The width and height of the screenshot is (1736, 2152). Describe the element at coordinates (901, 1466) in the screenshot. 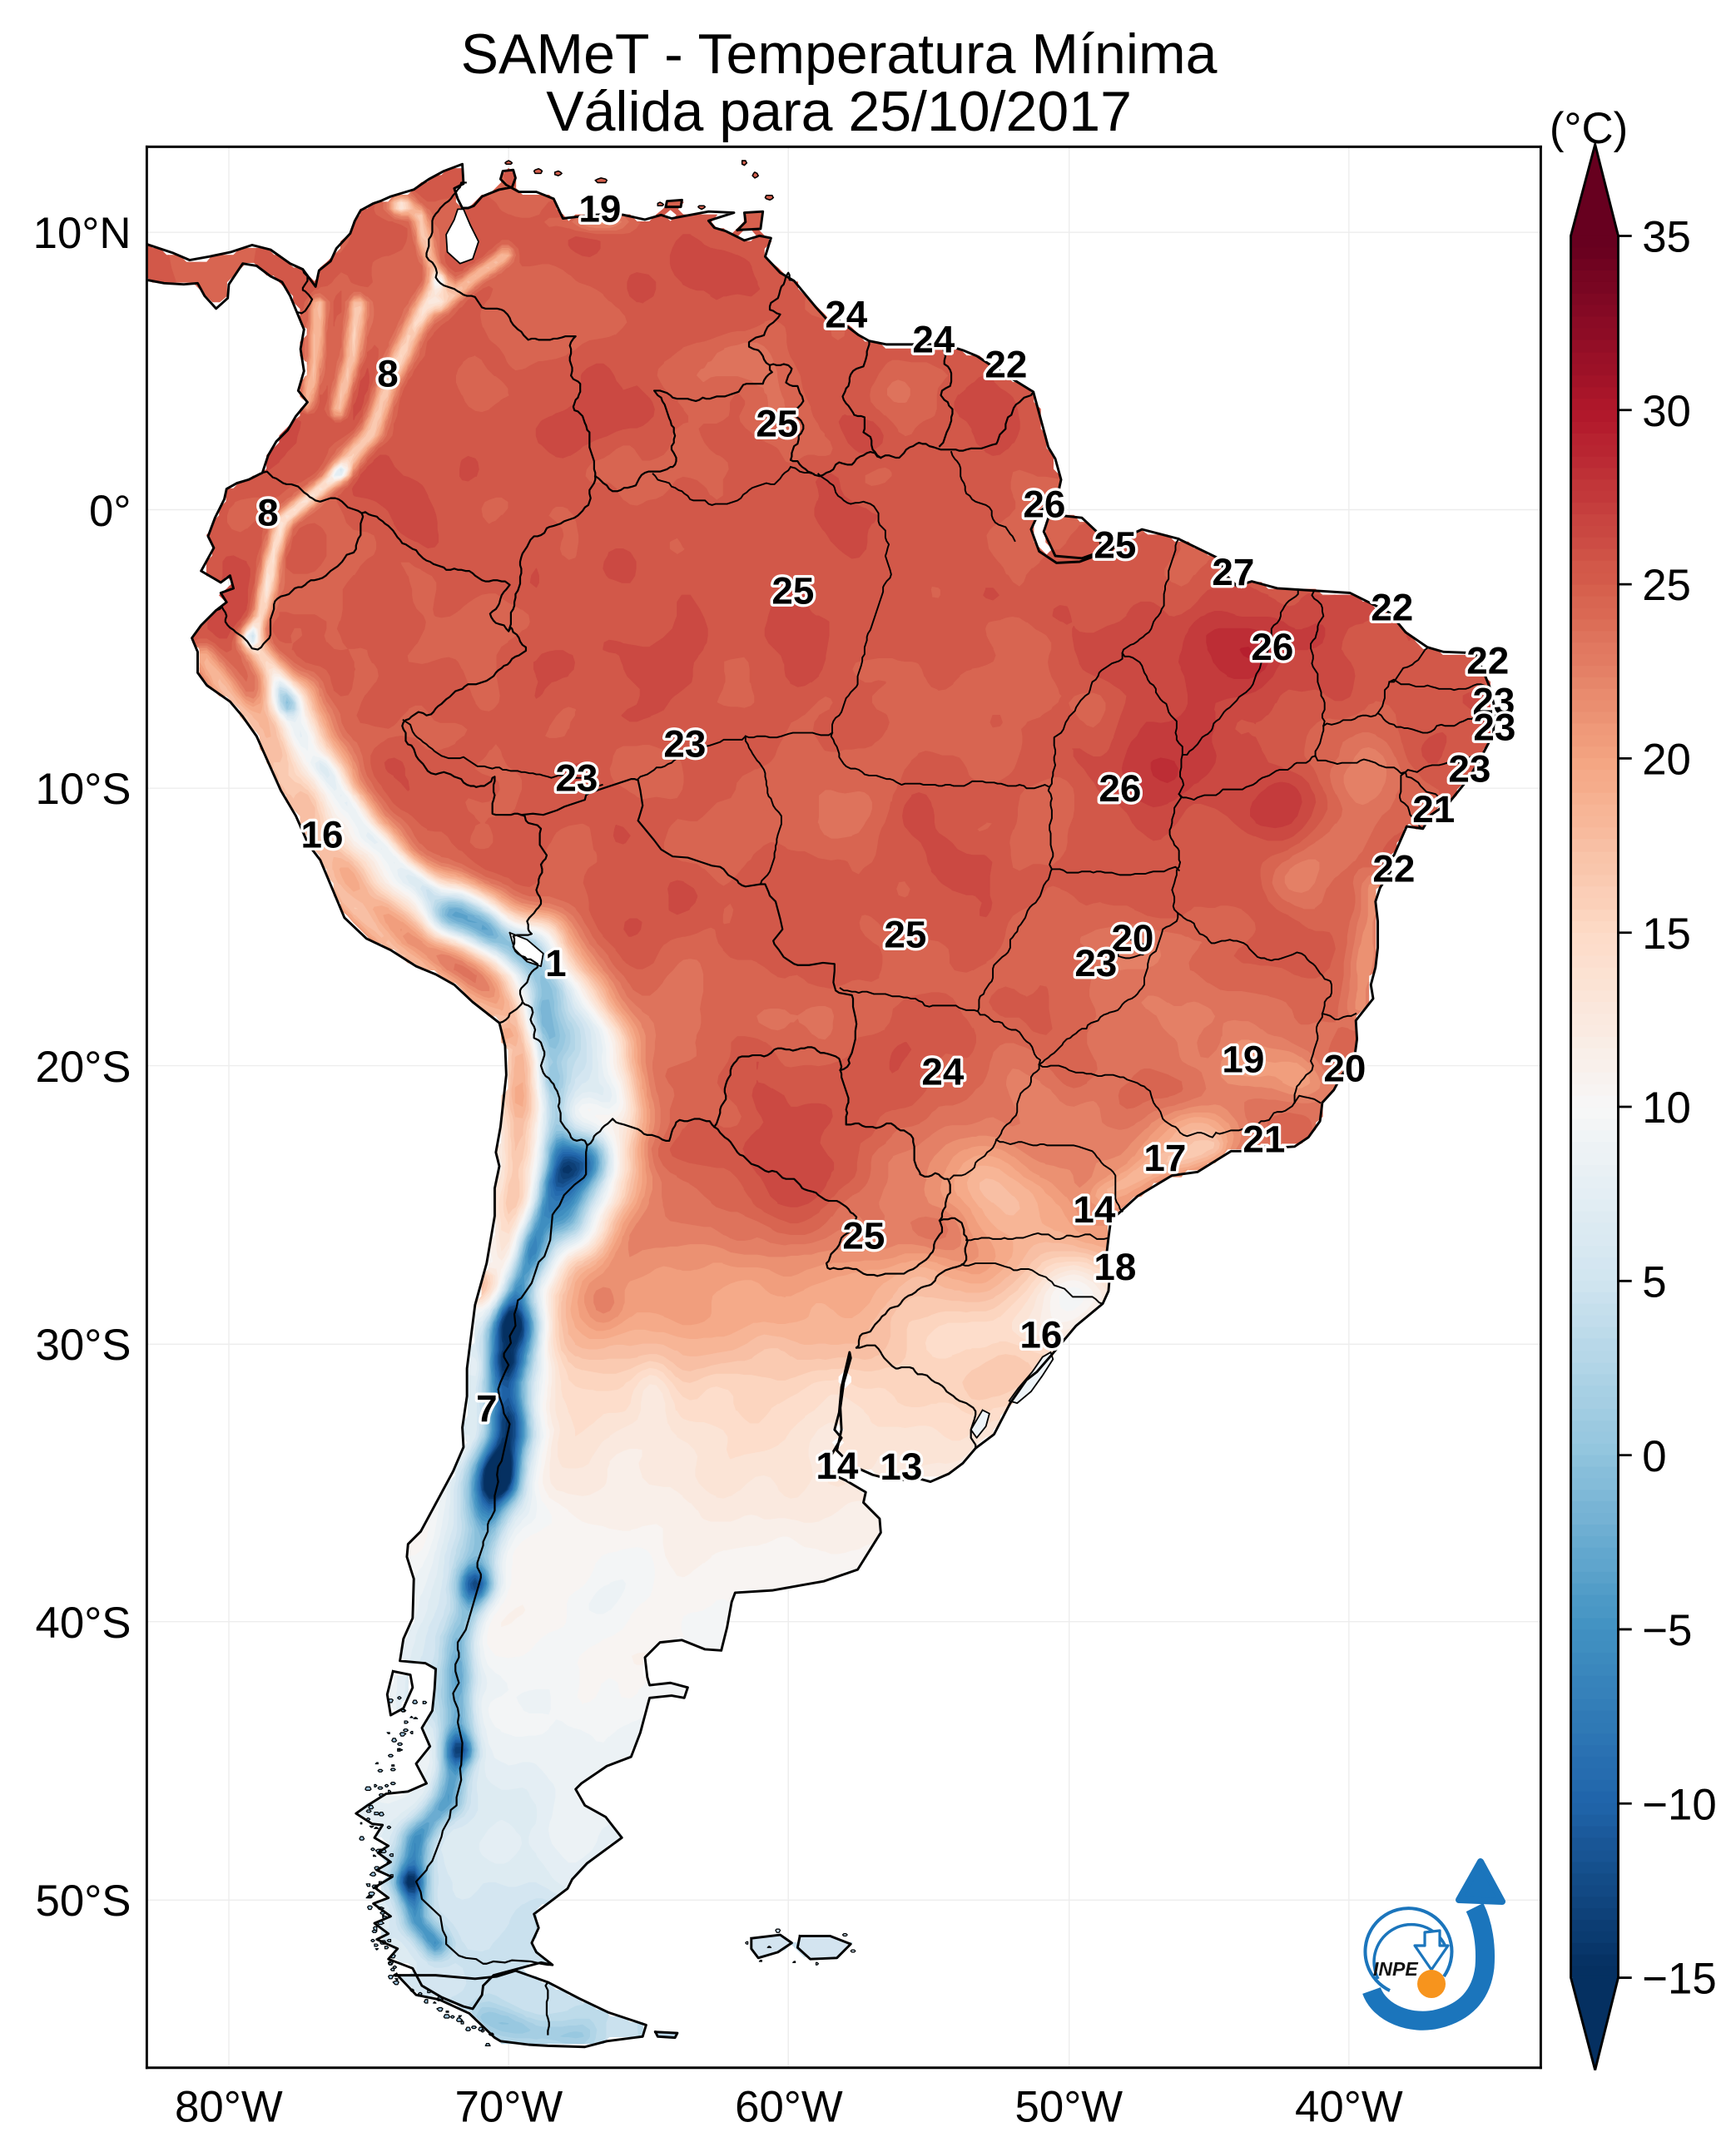

I see `svg-text: 13` at that location.